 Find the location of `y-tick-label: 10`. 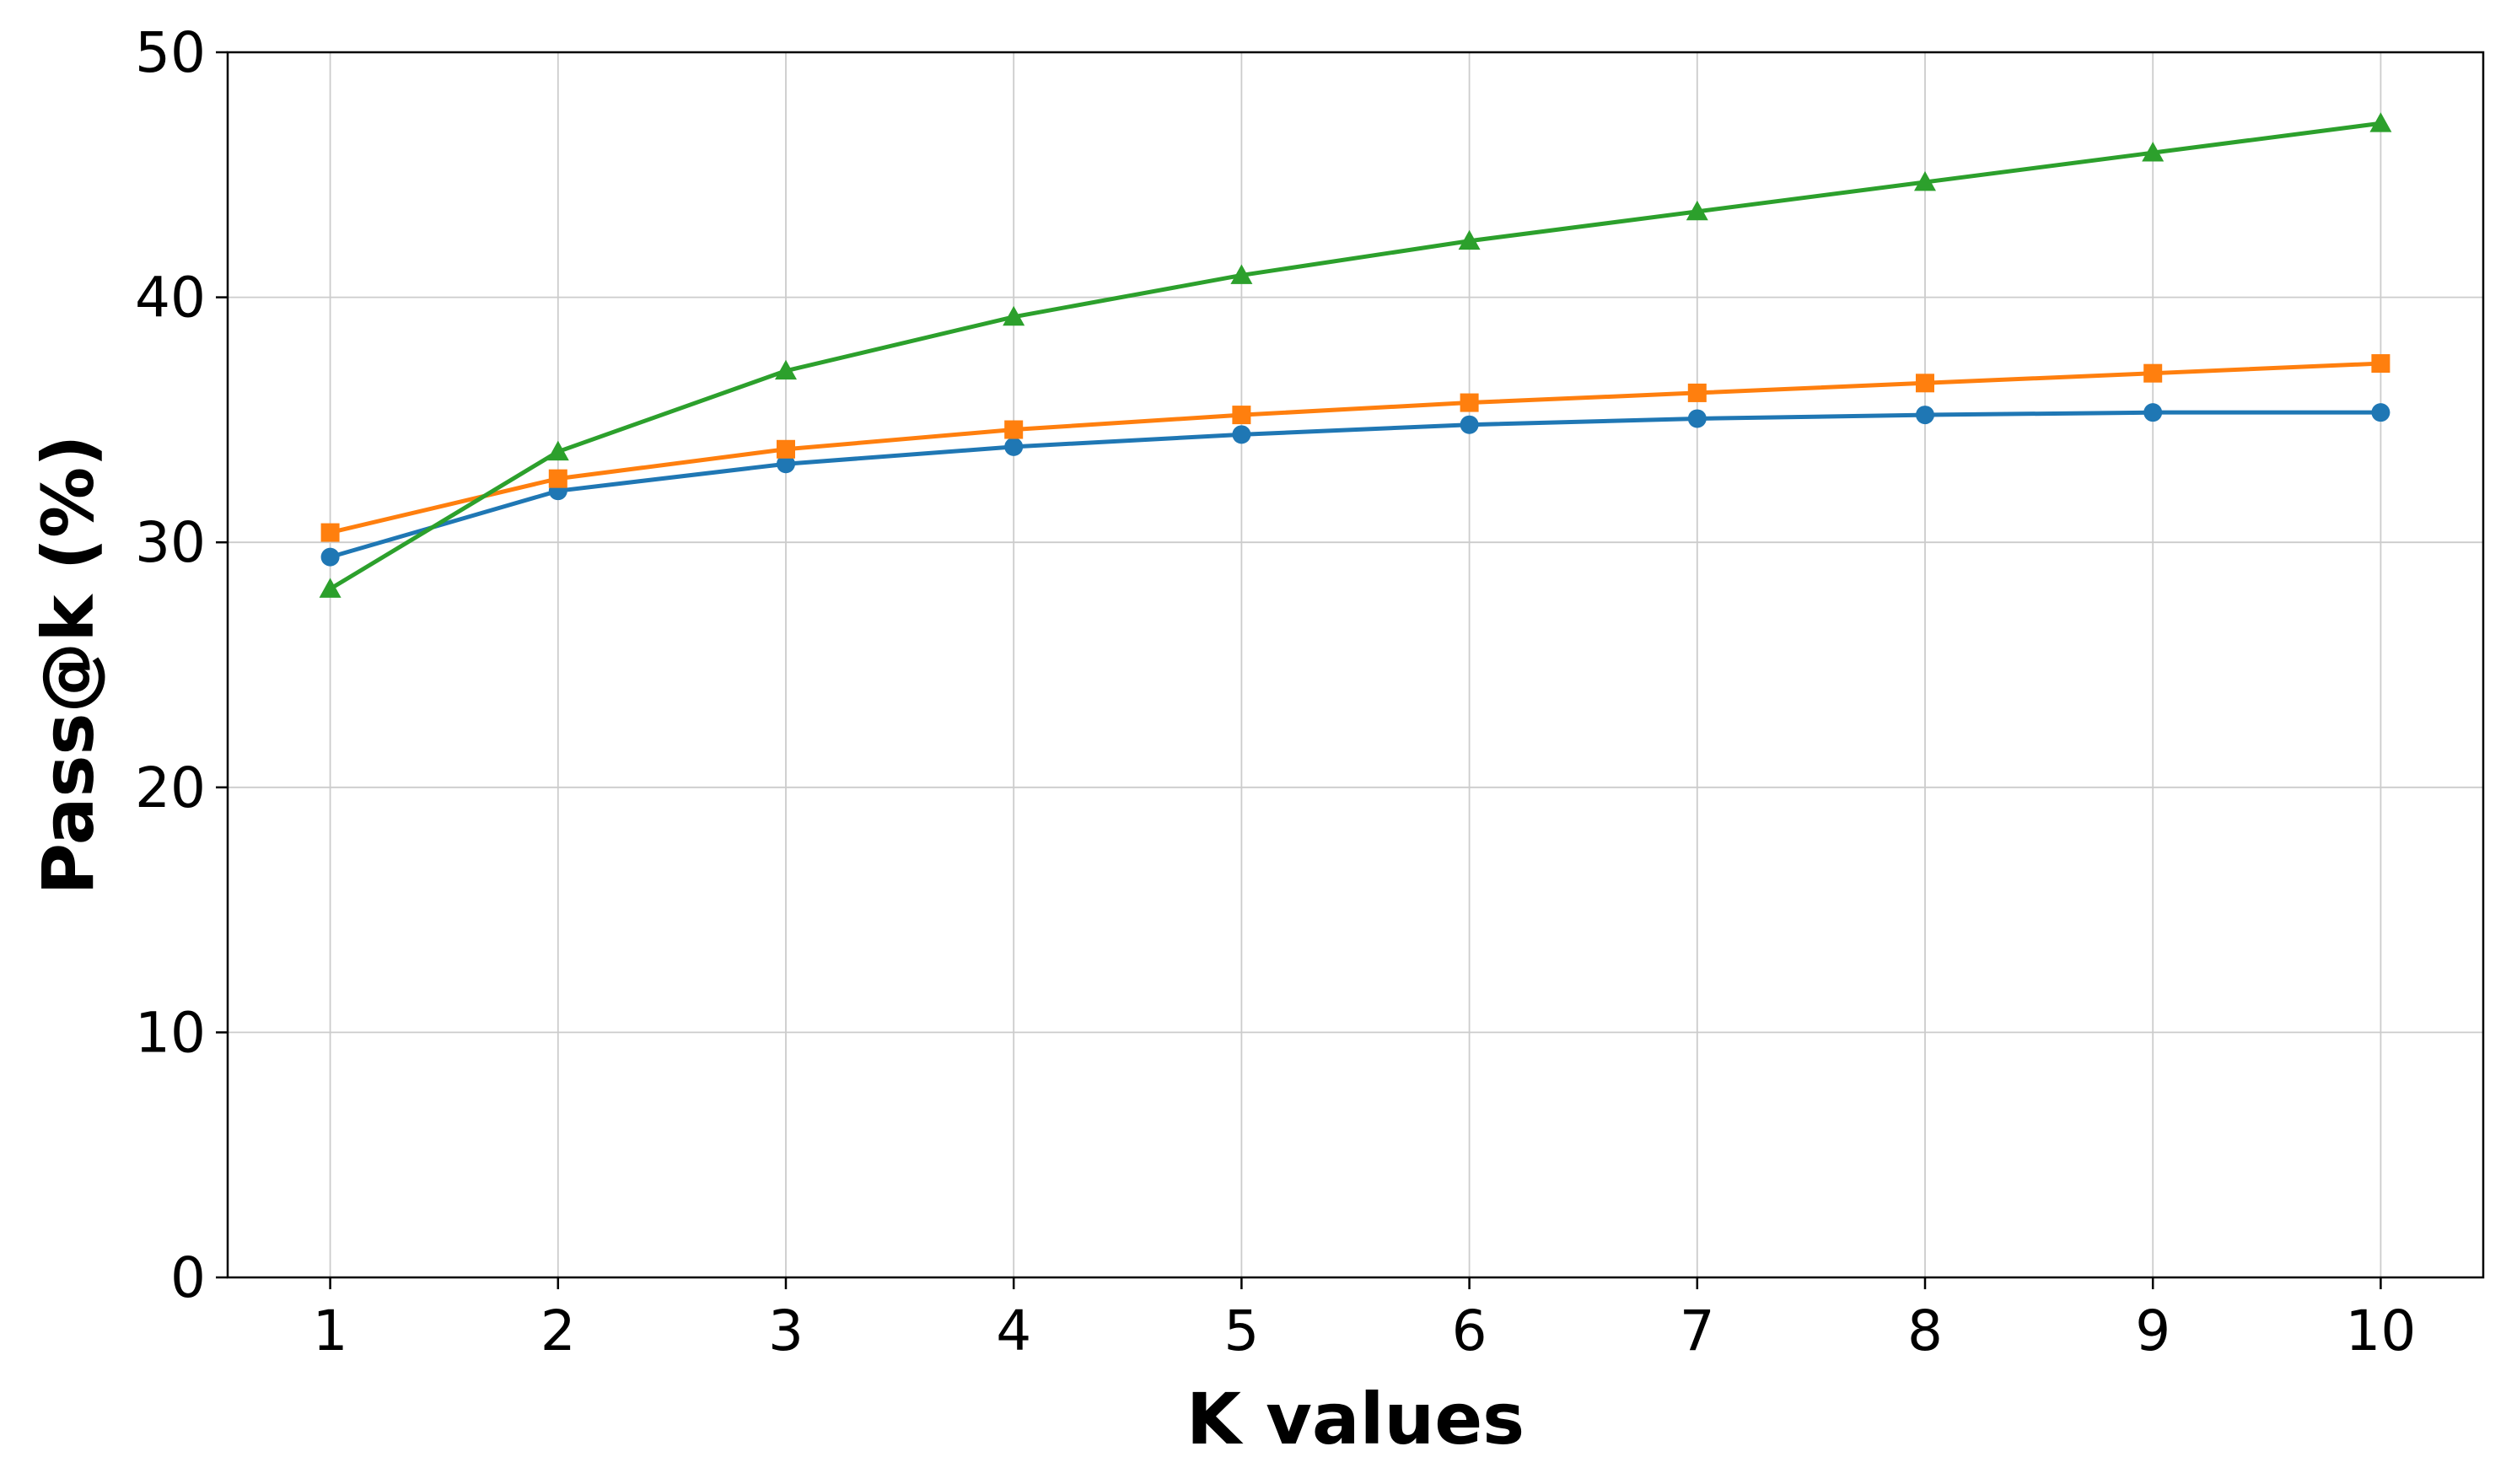

y-tick-label: 10 is located at coordinates (171, 1032).